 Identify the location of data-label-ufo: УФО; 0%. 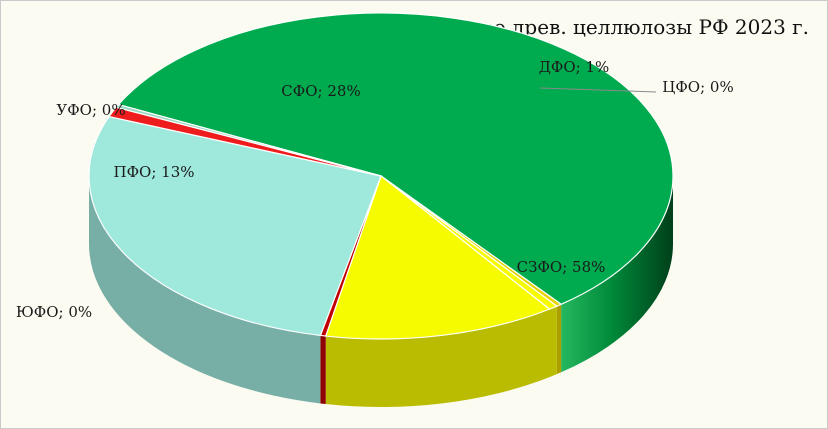
(91, 110).